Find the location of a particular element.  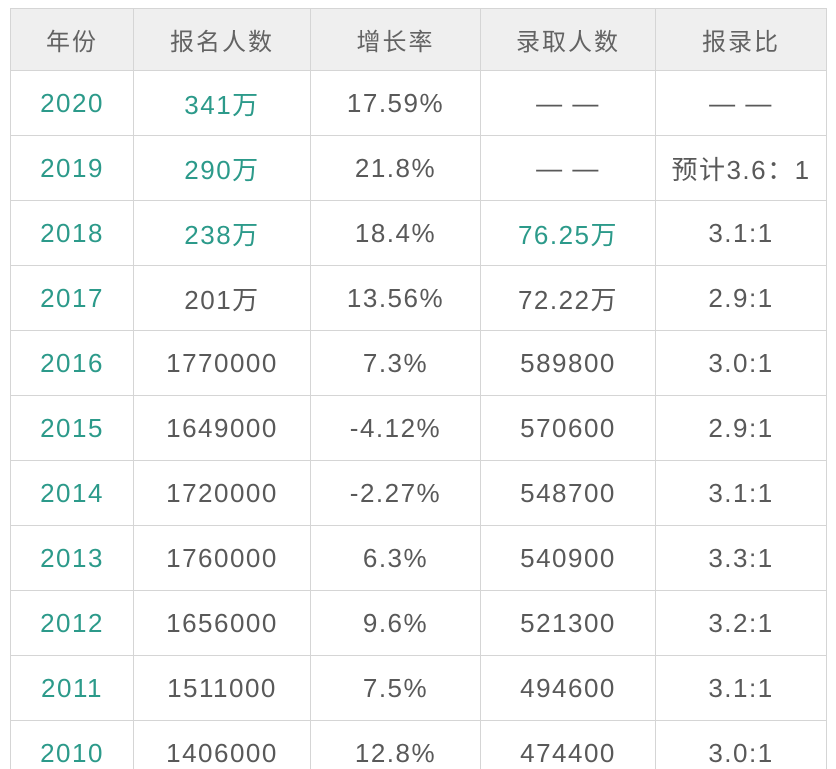

table-row: 2017 201万 13.56% 72.22万 2.9:1 is located at coordinates (418, 298).